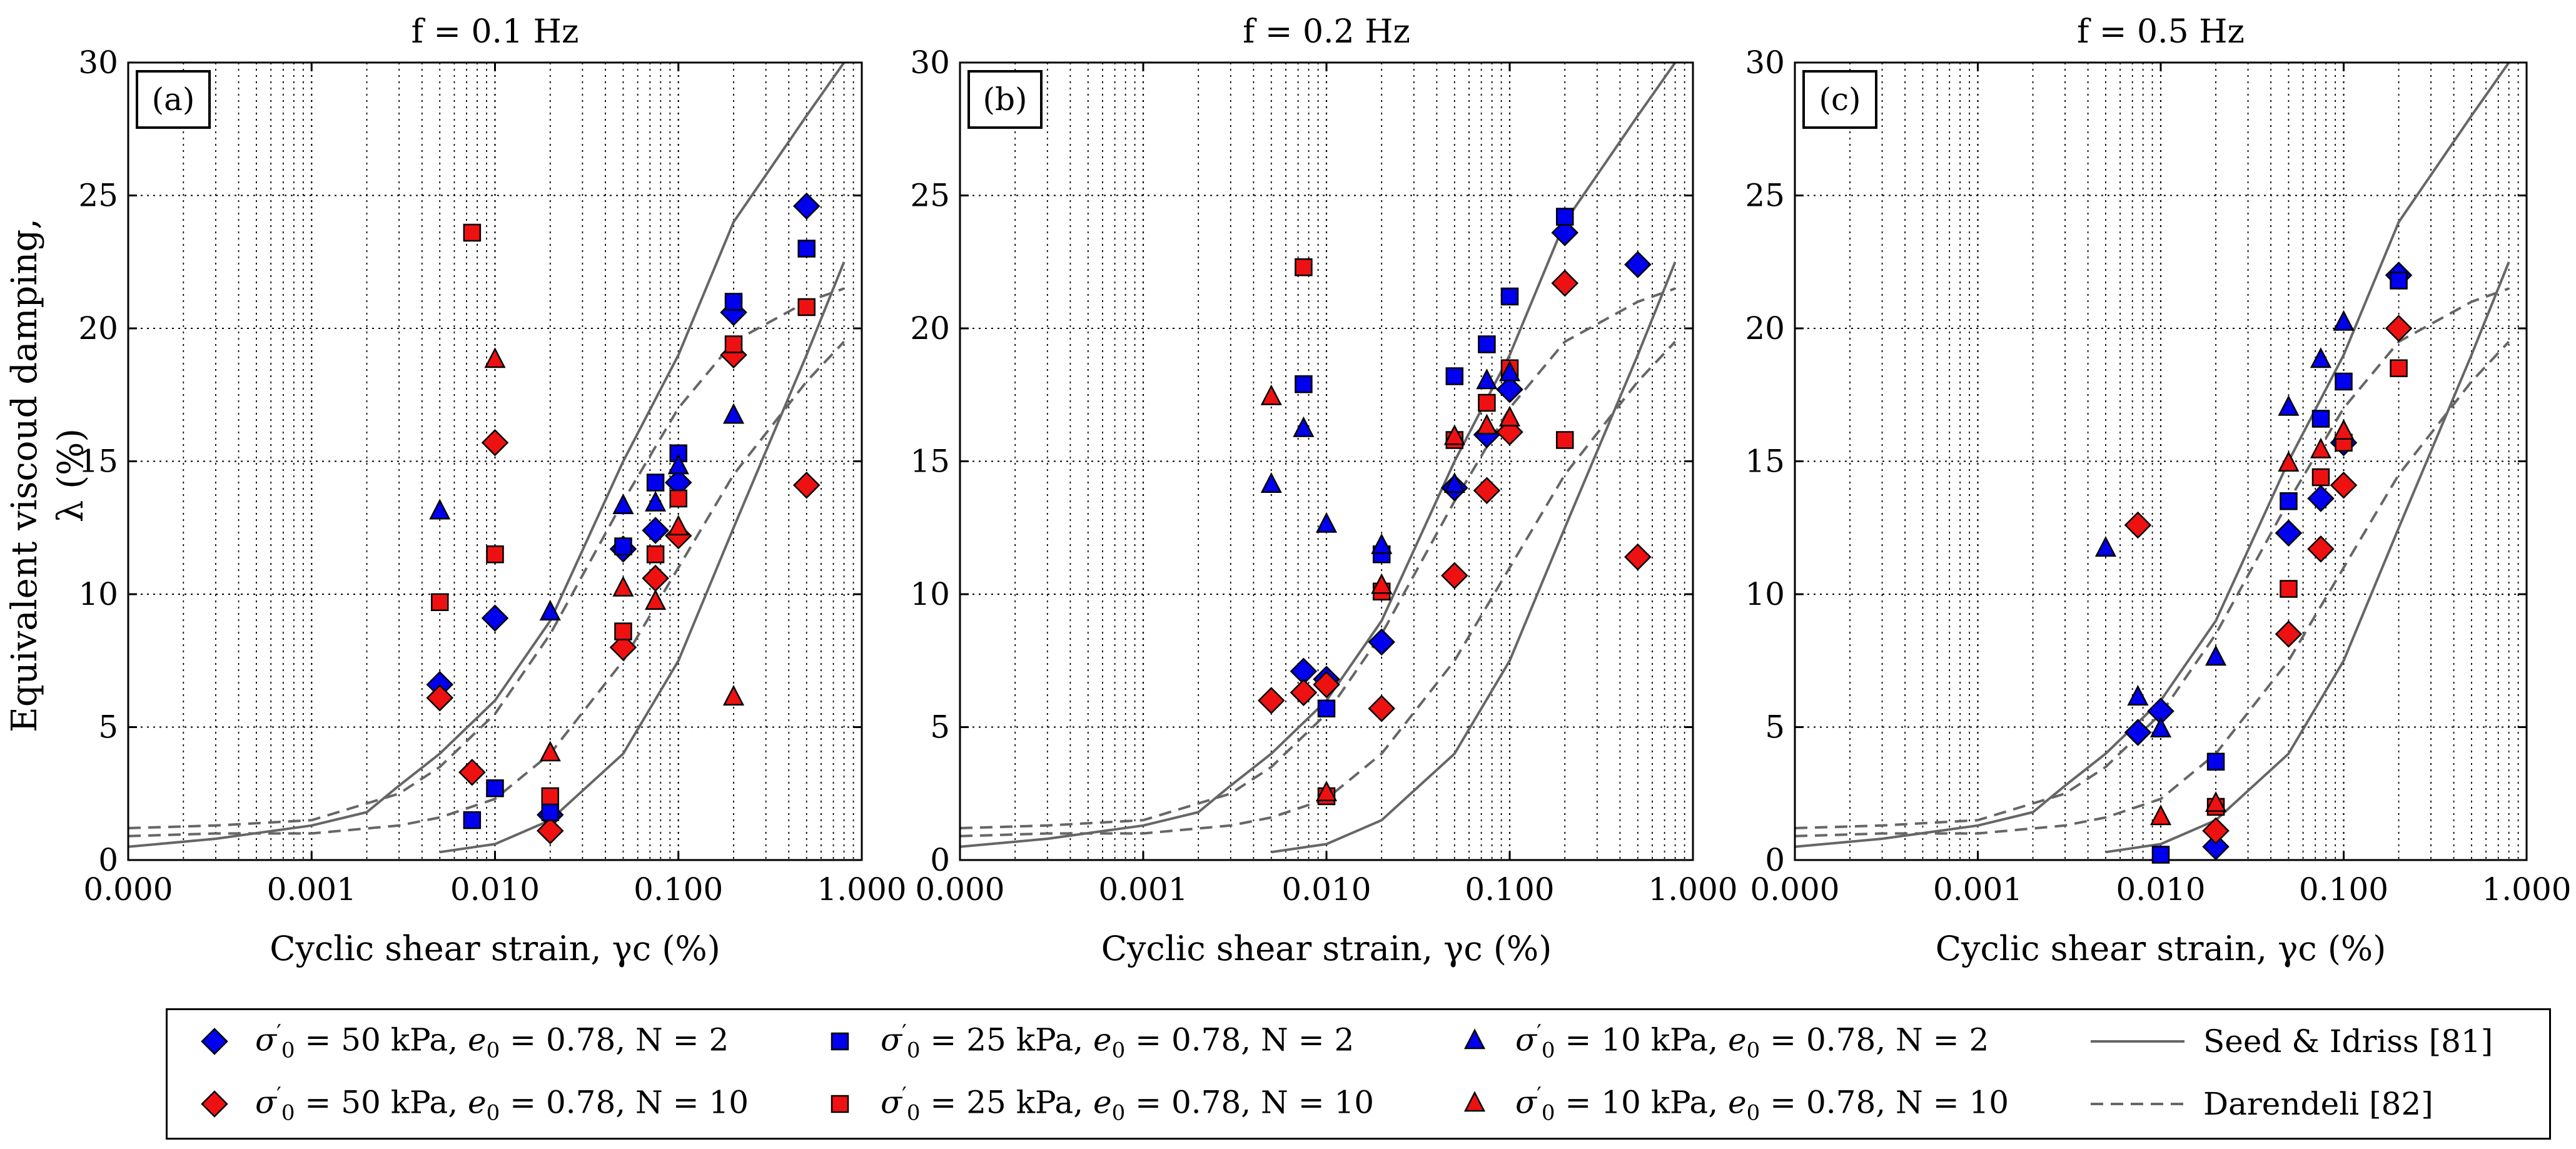 The height and width of the screenshot is (1149, 2576). What do you see at coordinates (2348, 1041) in the screenshot?
I see `legend-label: Seed & Idriss [81]` at bounding box center [2348, 1041].